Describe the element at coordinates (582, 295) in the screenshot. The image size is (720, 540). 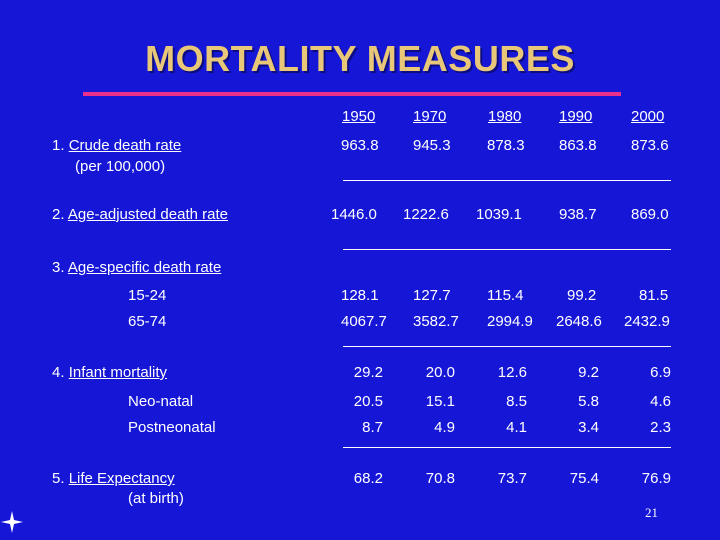
I see `age-15-24-value-1990: 99.2` at that location.